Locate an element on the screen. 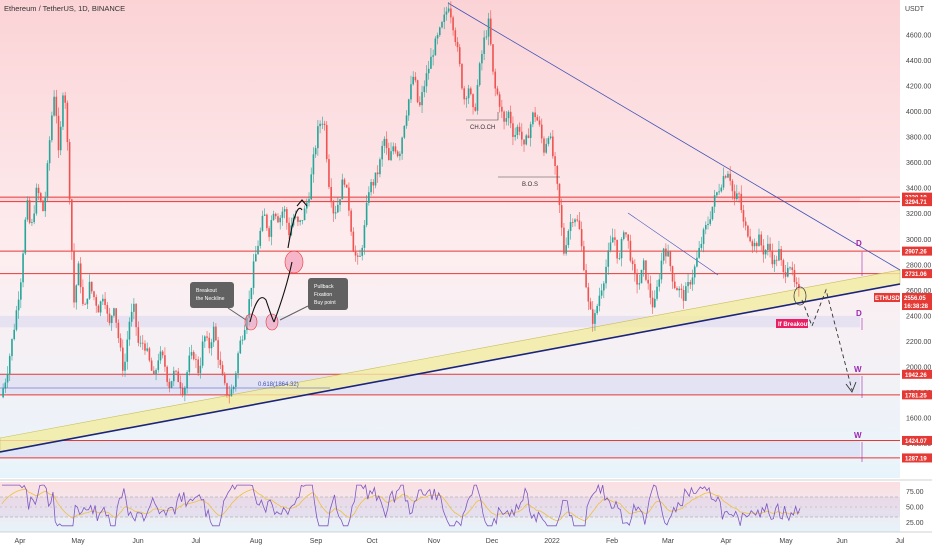  price-level-tag-label: 2907.26 is located at coordinates (916, 253).